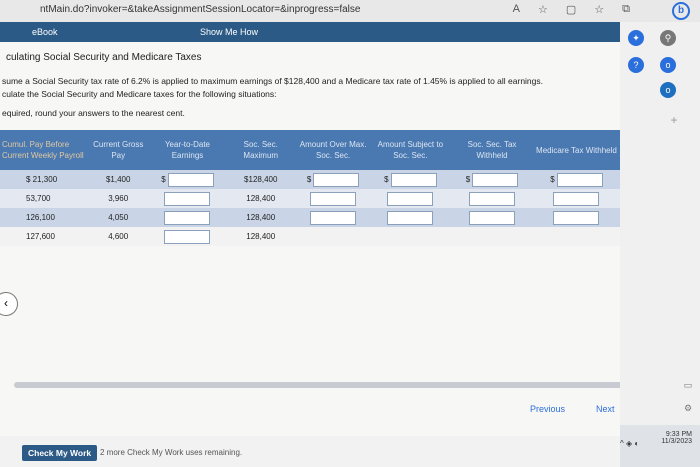  What do you see at coordinates (310, 32) in the screenshot?
I see `assignment-tabbar: eBook Show Me How` at bounding box center [310, 32].